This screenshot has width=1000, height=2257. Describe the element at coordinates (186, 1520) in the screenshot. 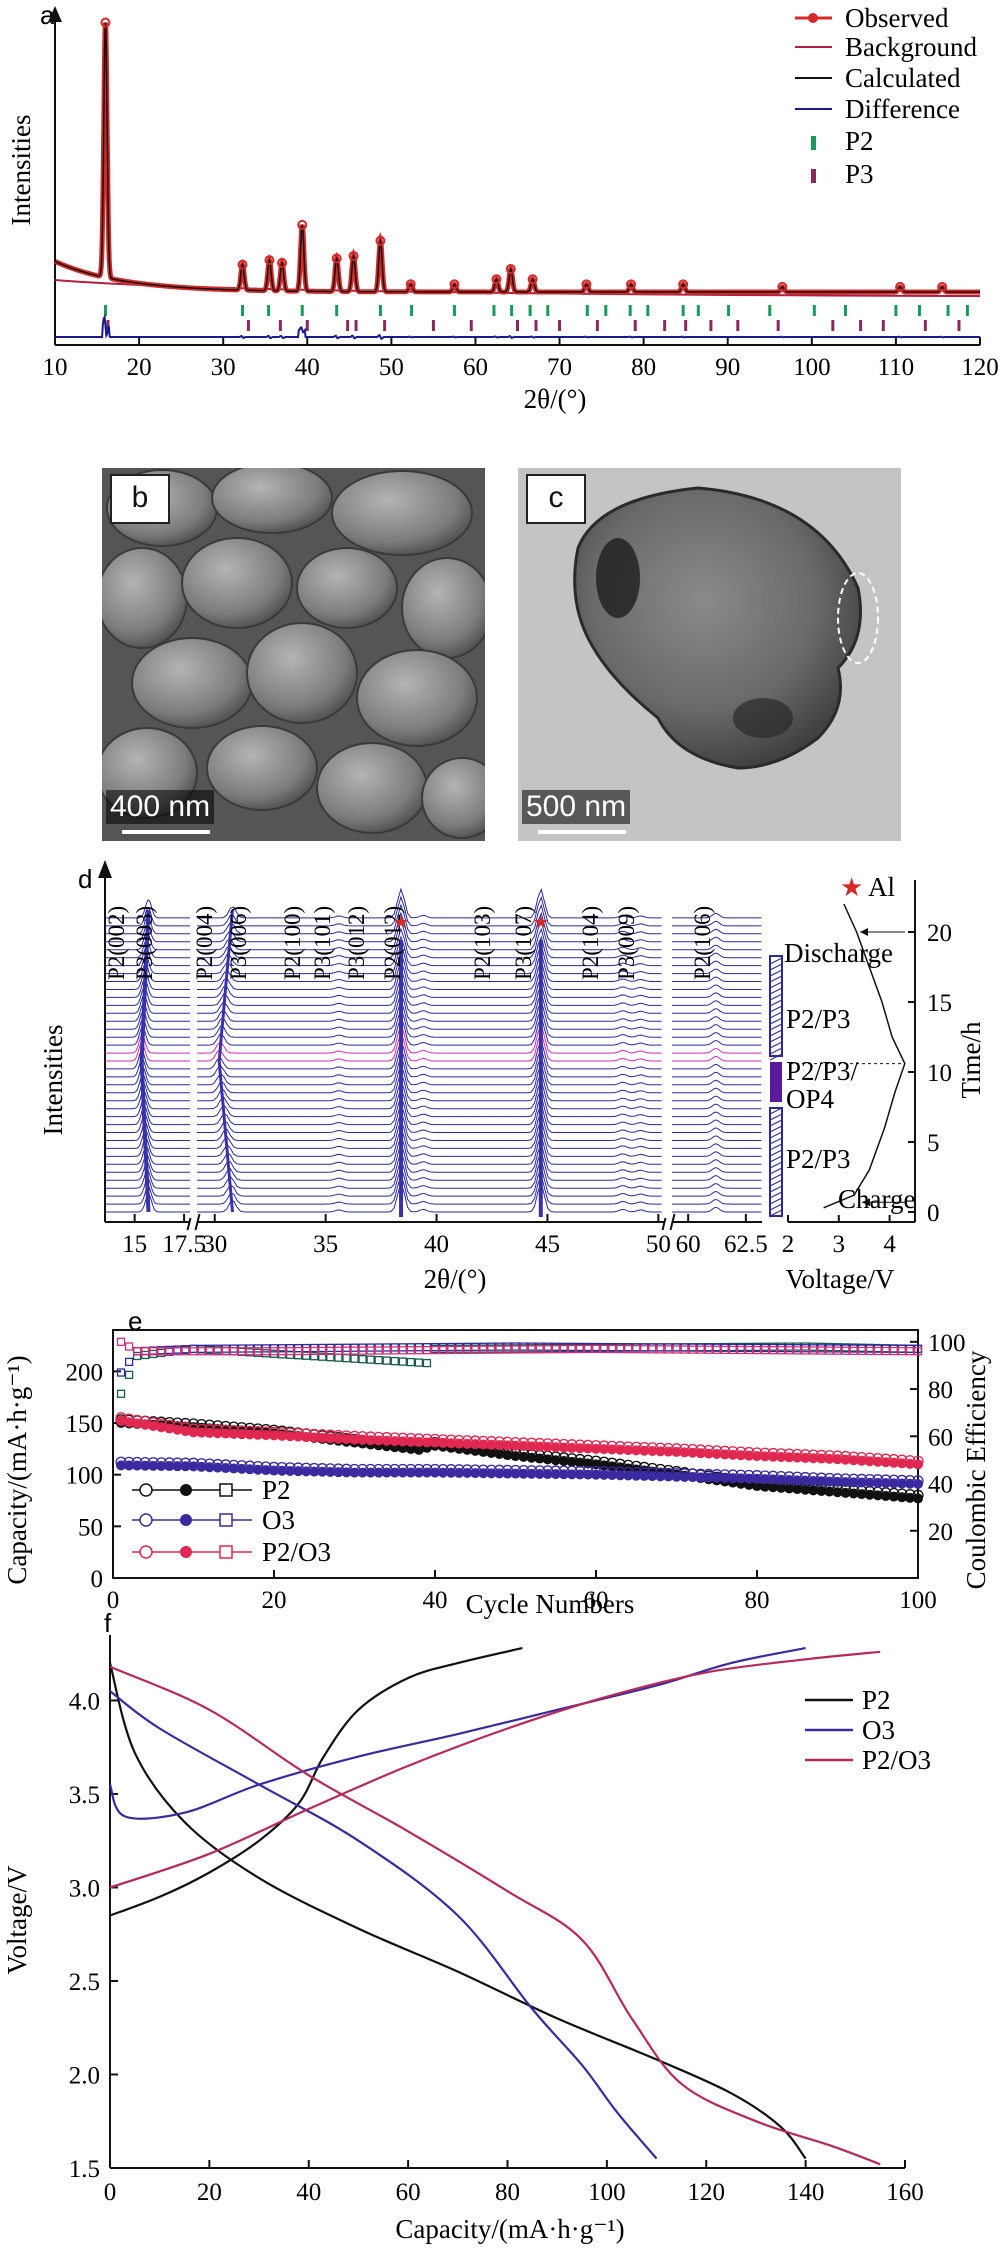

I see `panel-e-legend-discharge-marker` at that location.